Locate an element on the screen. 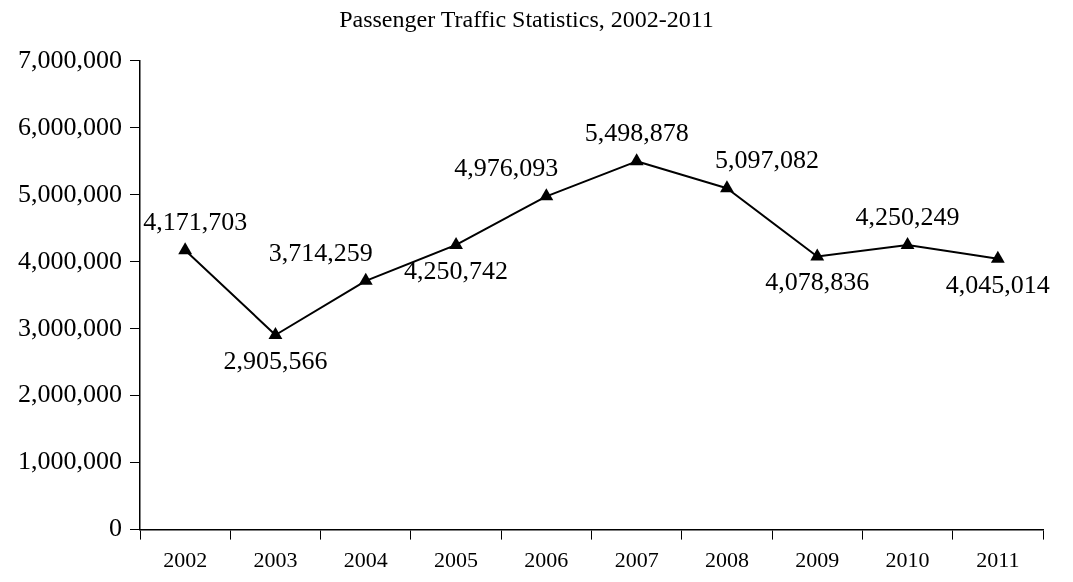  data-label: 4,250,249 is located at coordinates (907, 216).